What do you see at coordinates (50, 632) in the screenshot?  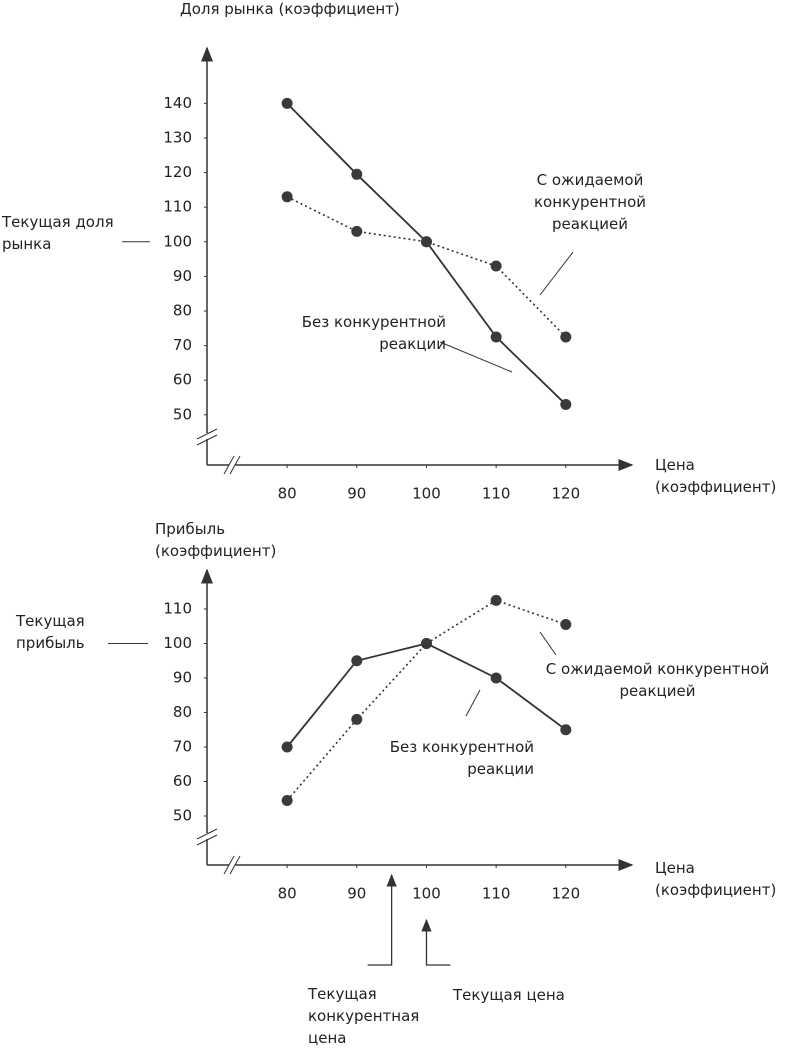 I see `reference-label: Текущая прибыль` at bounding box center [50, 632].